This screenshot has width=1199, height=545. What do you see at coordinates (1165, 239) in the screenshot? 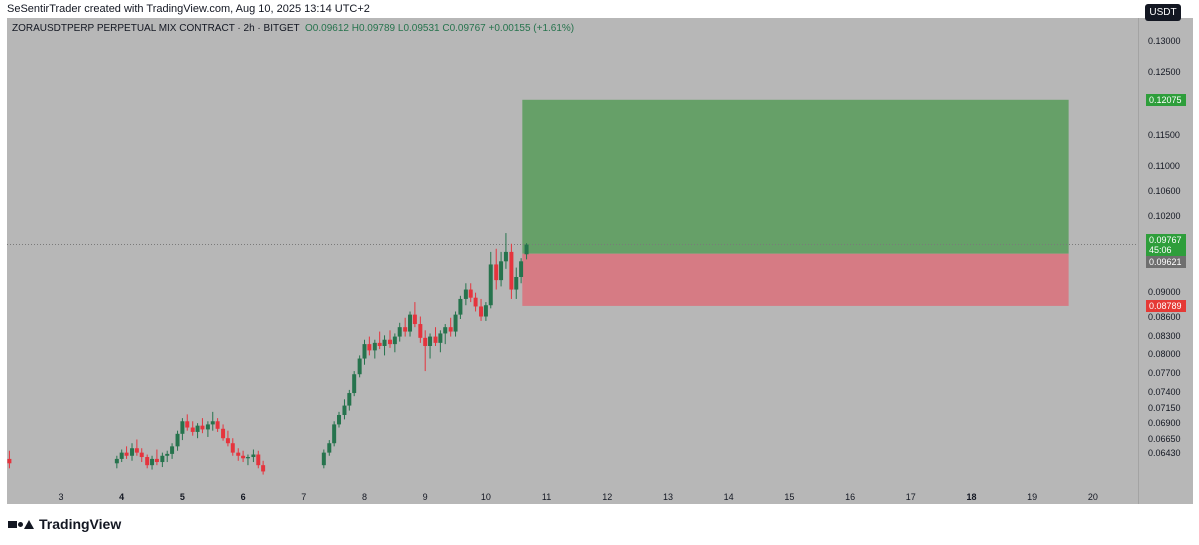
I see `last-price-value: 0.09767` at bounding box center [1165, 239].